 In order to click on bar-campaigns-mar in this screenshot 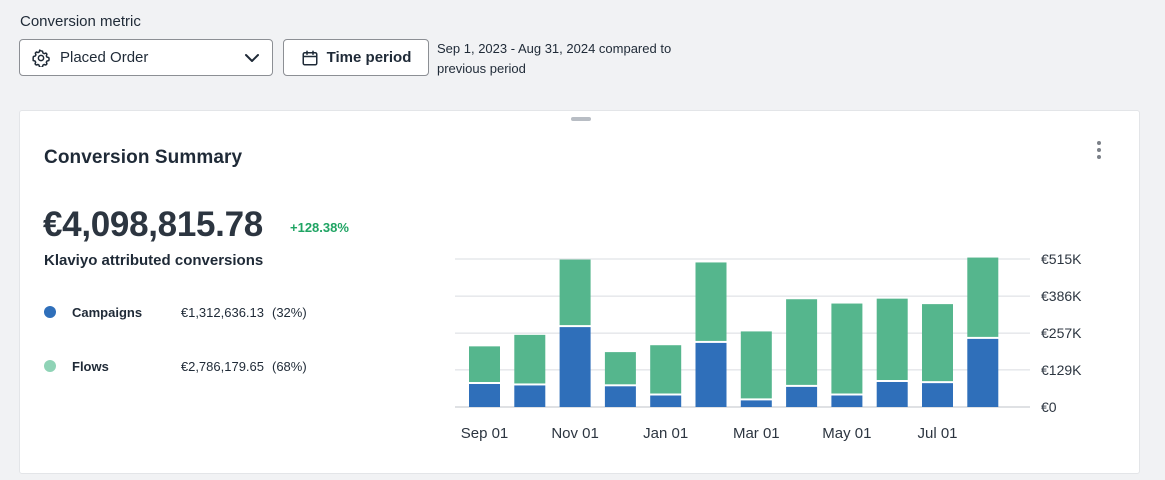, I will do `click(756, 403)`.